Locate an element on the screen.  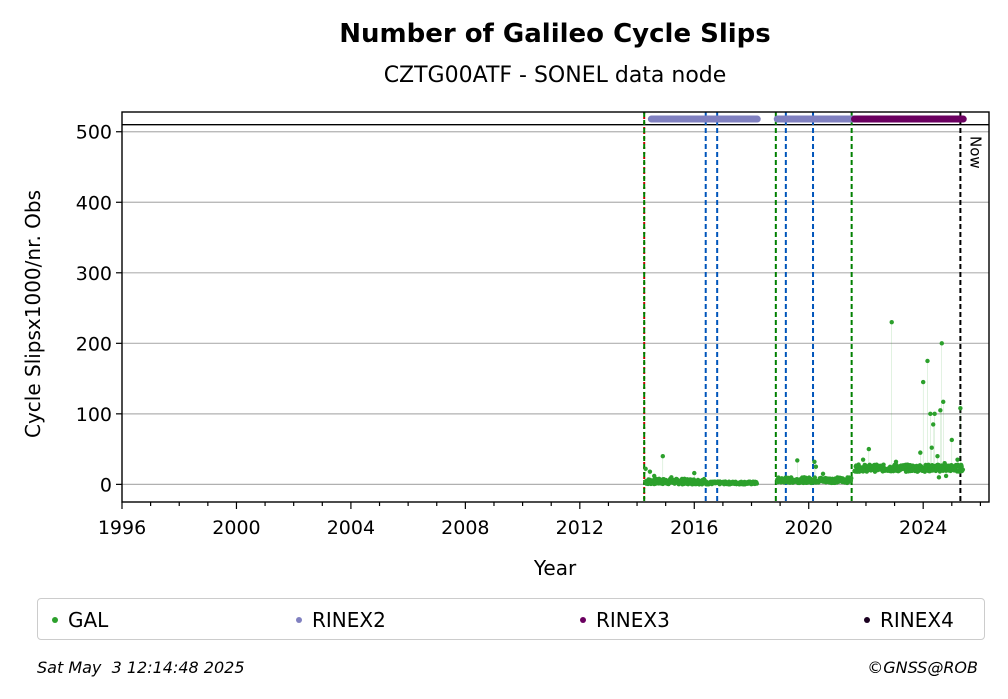
y-axis-label: Cycle Slipsx1000/nr. Obs is located at coordinates (33, 314).